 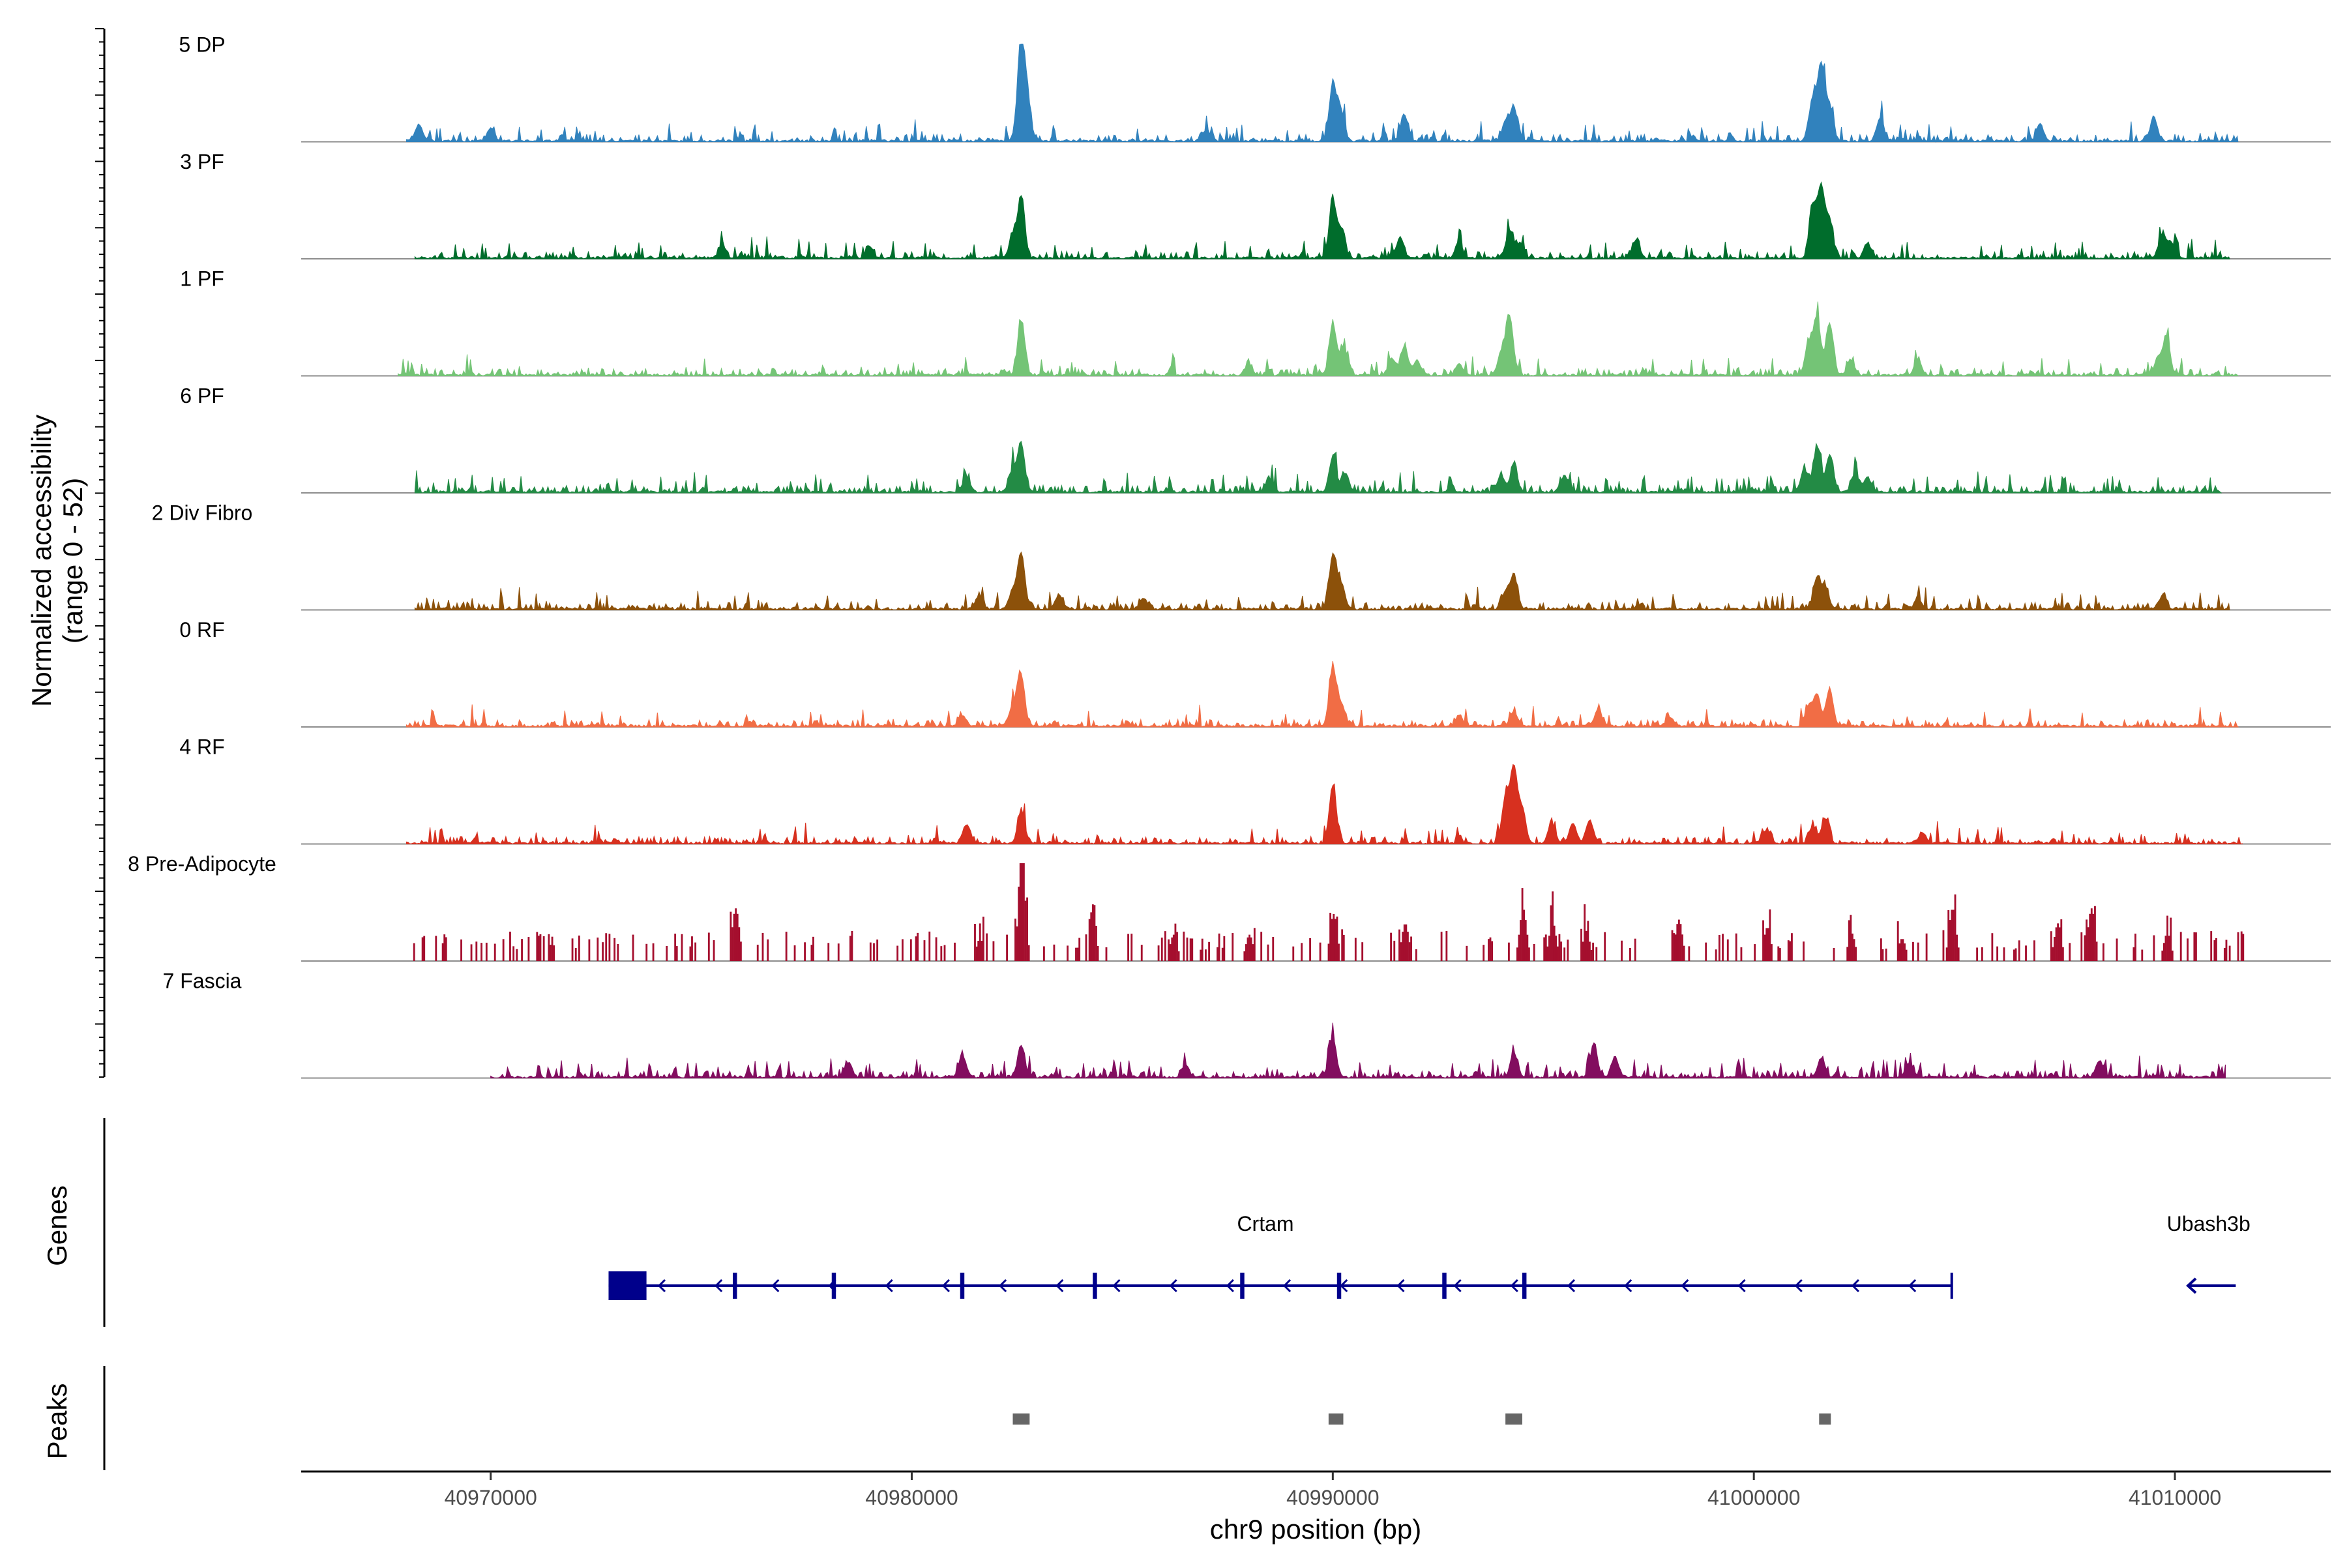 I want to click on track-1-pf, so click(x=1316, y=339).